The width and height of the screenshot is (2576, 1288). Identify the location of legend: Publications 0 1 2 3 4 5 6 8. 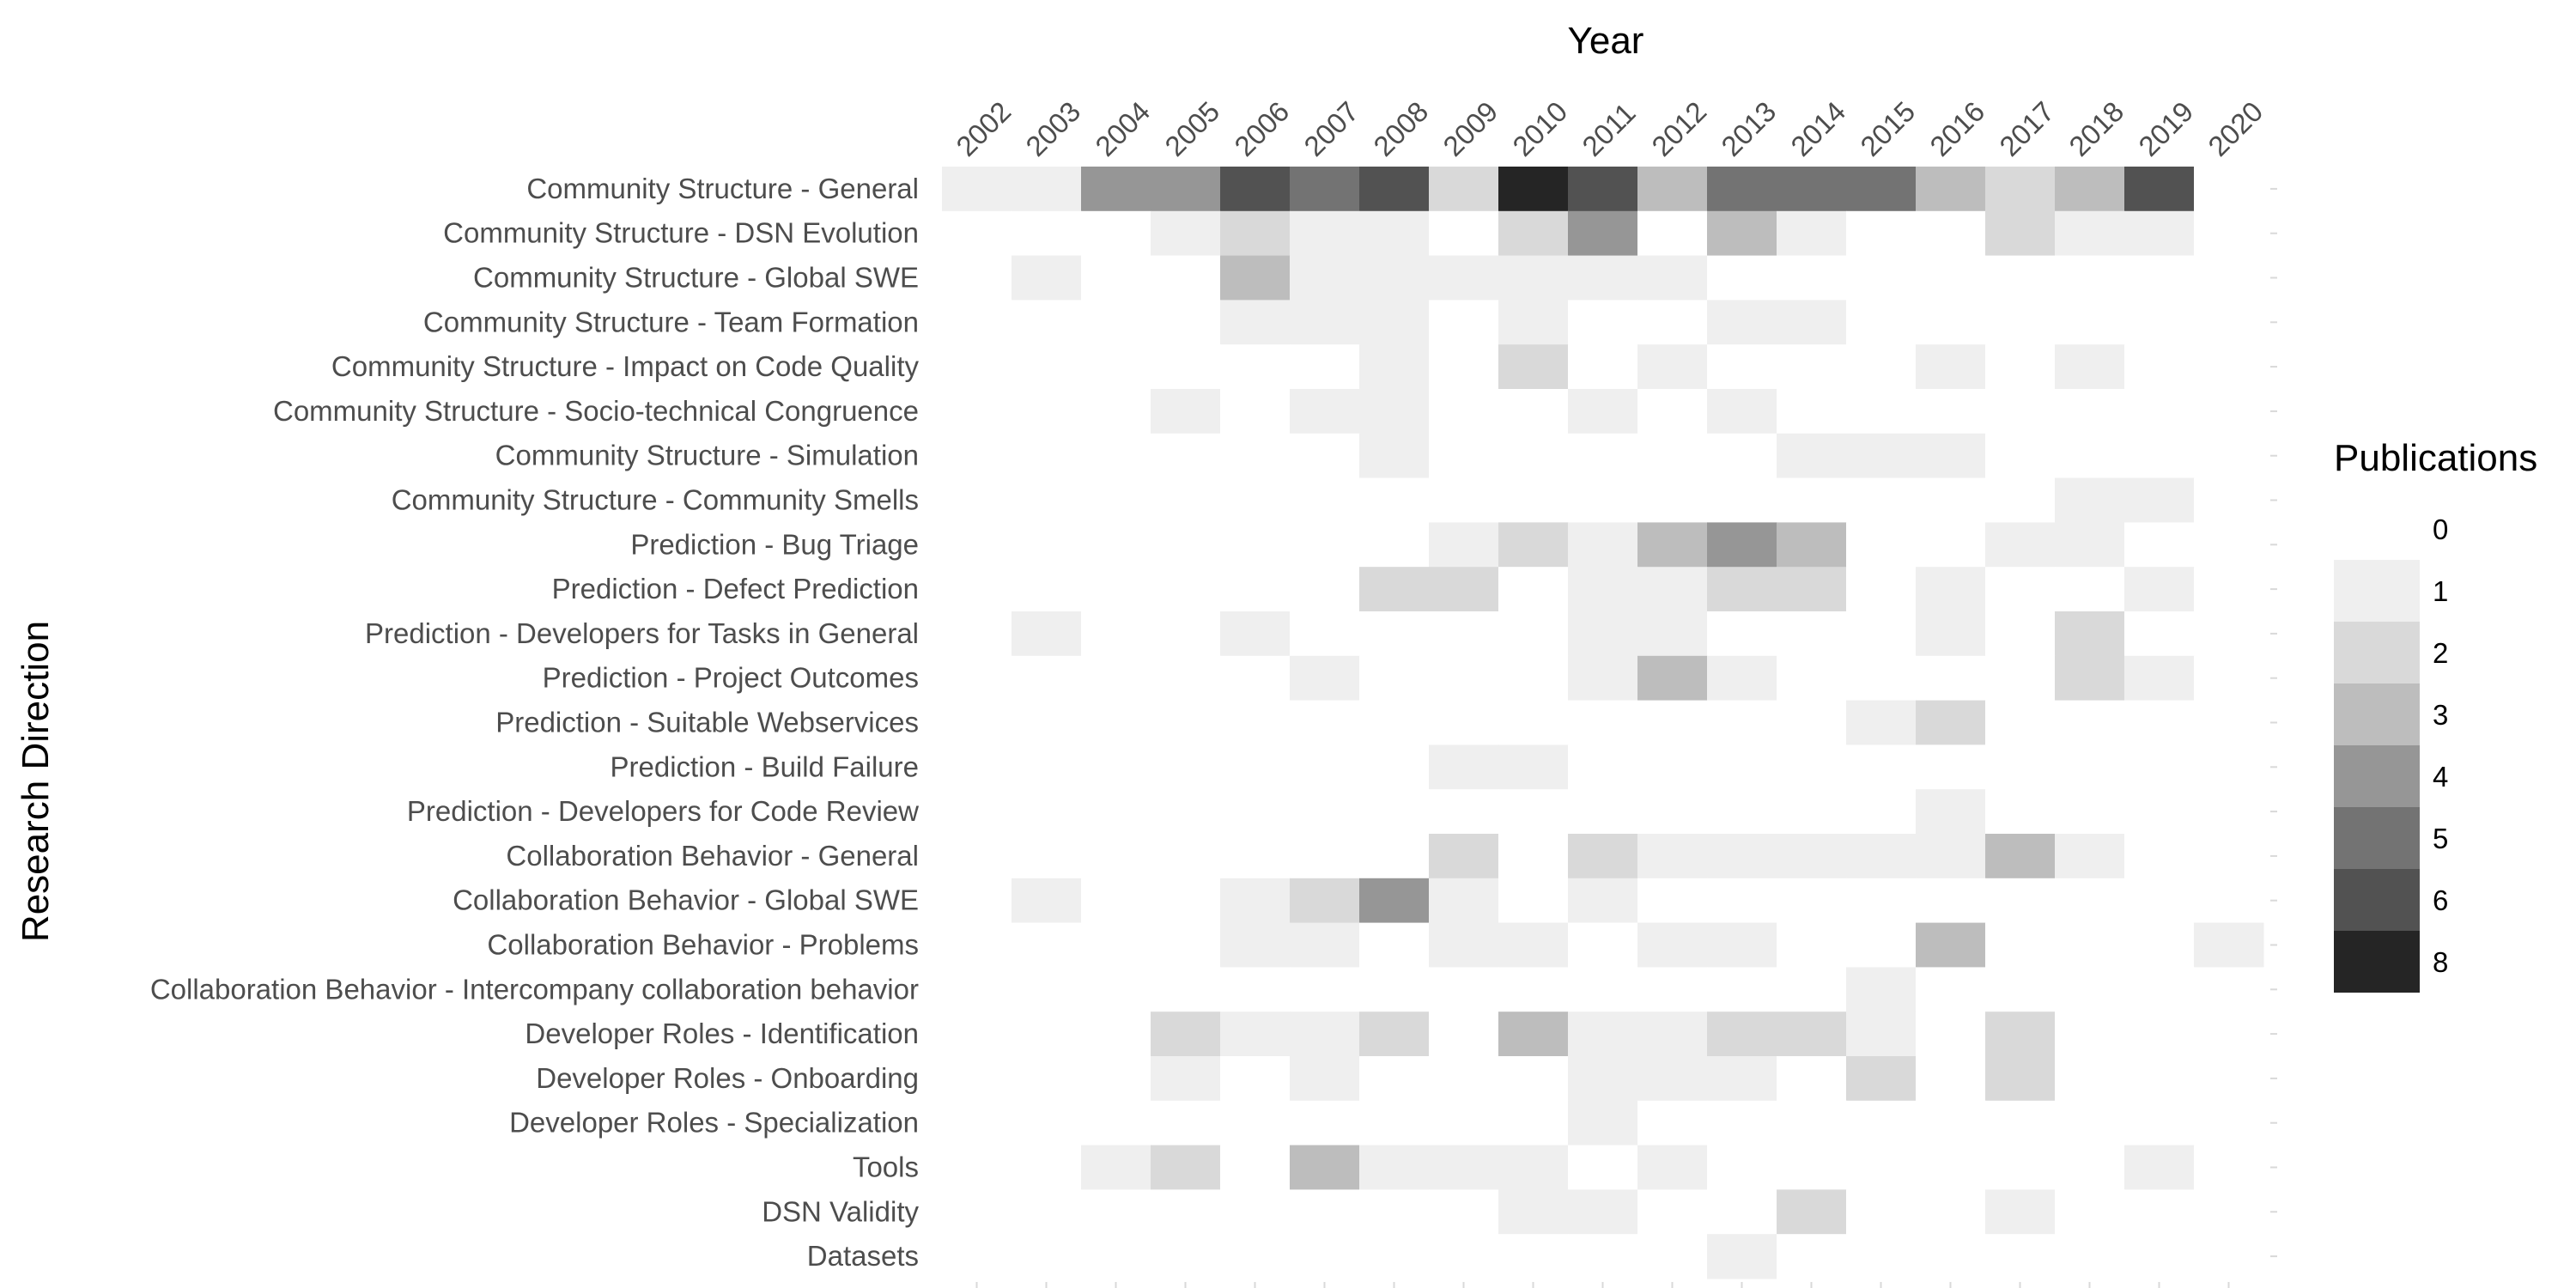
(2435, 715).